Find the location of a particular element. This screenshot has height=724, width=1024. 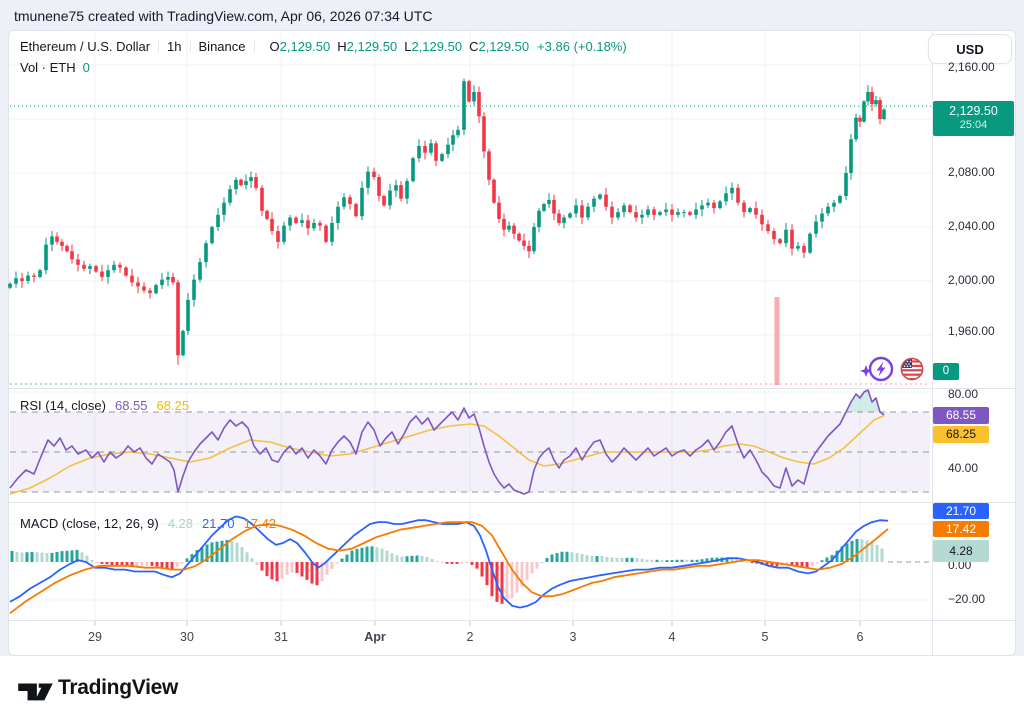

current-price-value: 2,129.50 is located at coordinates (973, 111).